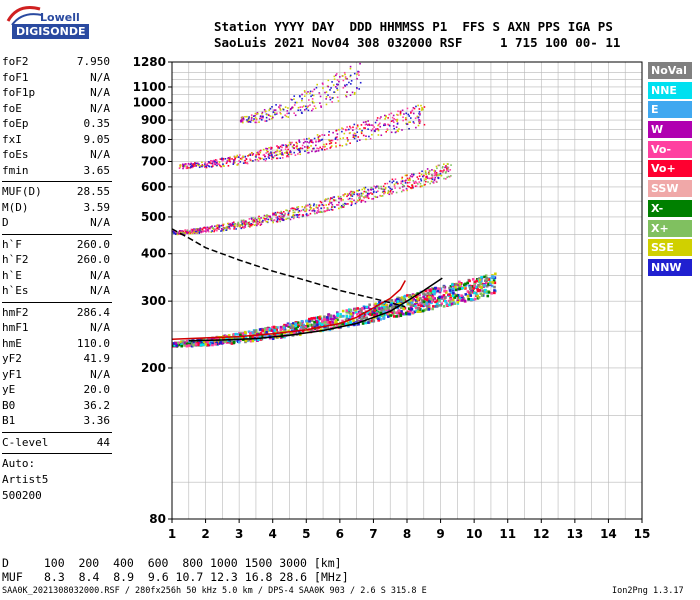 The image size is (700, 600). Describe the element at coordinates (507, 534) in the screenshot. I see `x-tick-label: 11` at that location.